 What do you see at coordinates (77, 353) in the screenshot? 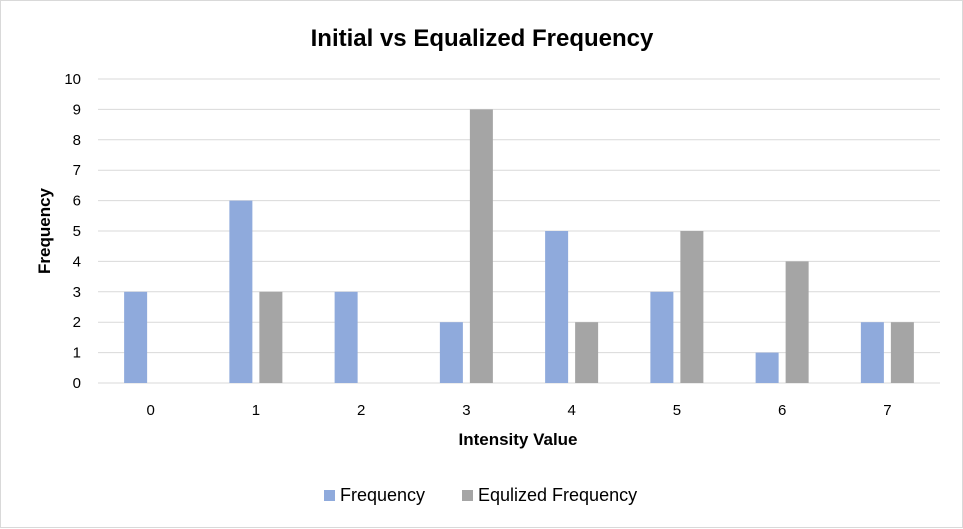
I see `y-tick-label: 1` at bounding box center [77, 353].